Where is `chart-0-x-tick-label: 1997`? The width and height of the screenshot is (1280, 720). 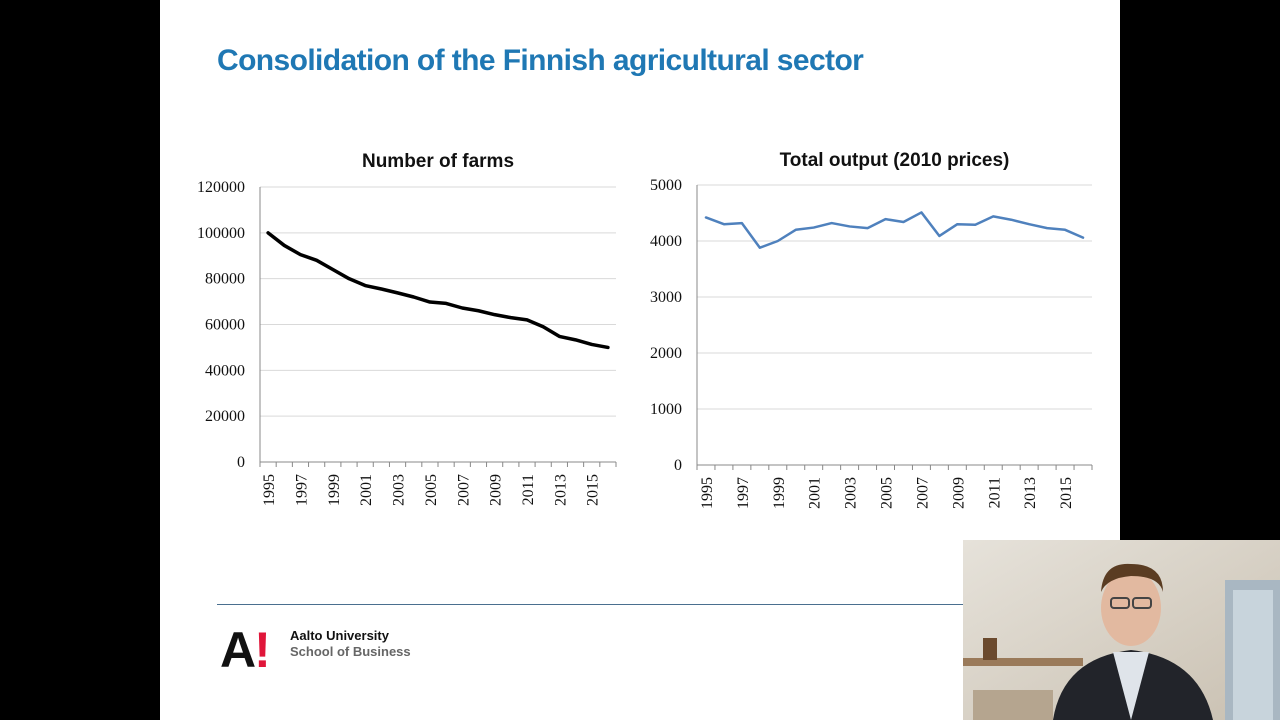
chart-0-x-tick-label: 1997 is located at coordinates (301, 490).